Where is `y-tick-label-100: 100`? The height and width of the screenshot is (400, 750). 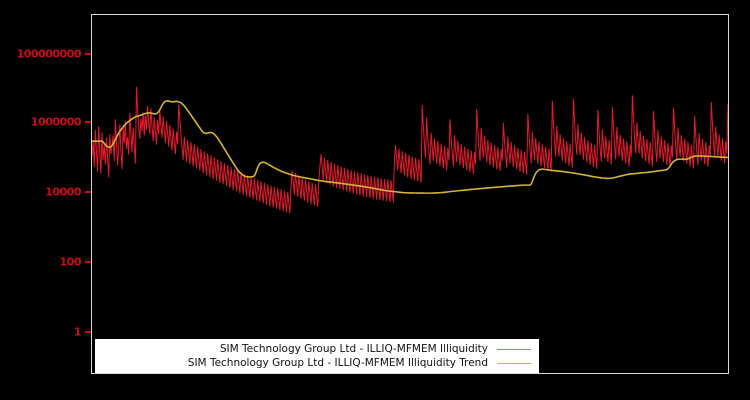 y-tick-label-100: 100 is located at coordinates (70, 262).